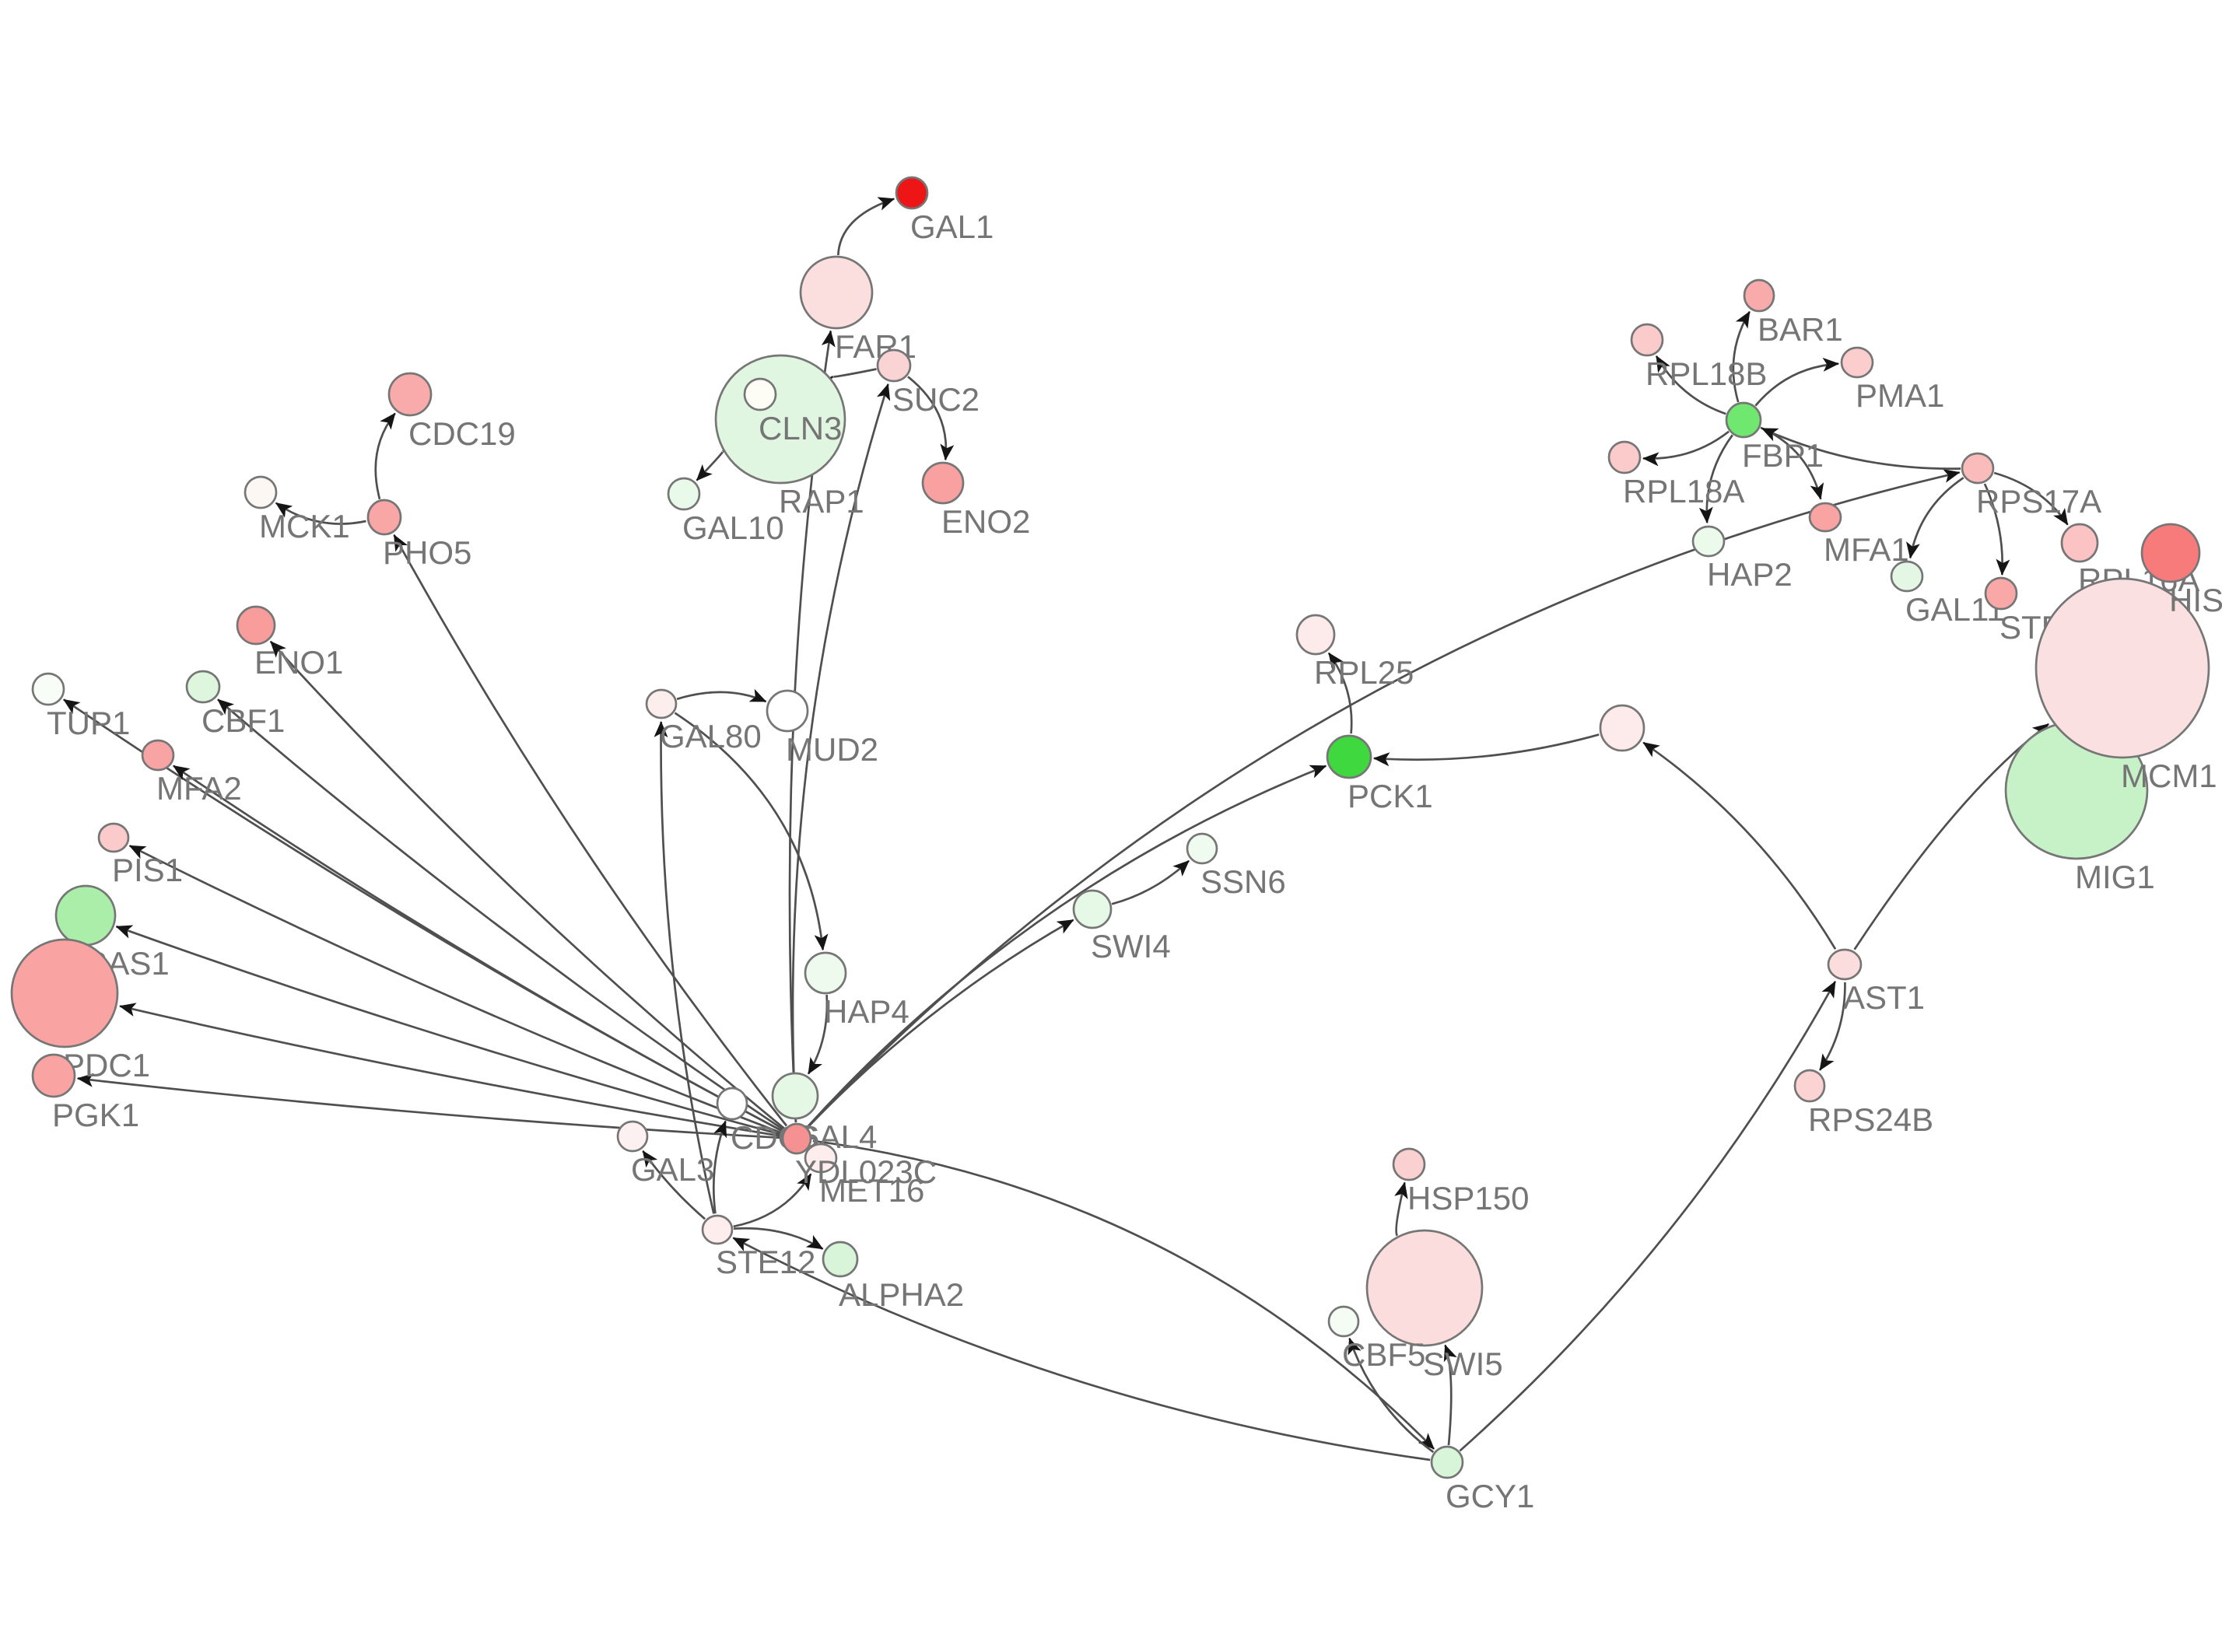 Image resolution: width=2222 pixels, height=1652 pixels. I want to click on node-CBF5, so click(1343, 1321).